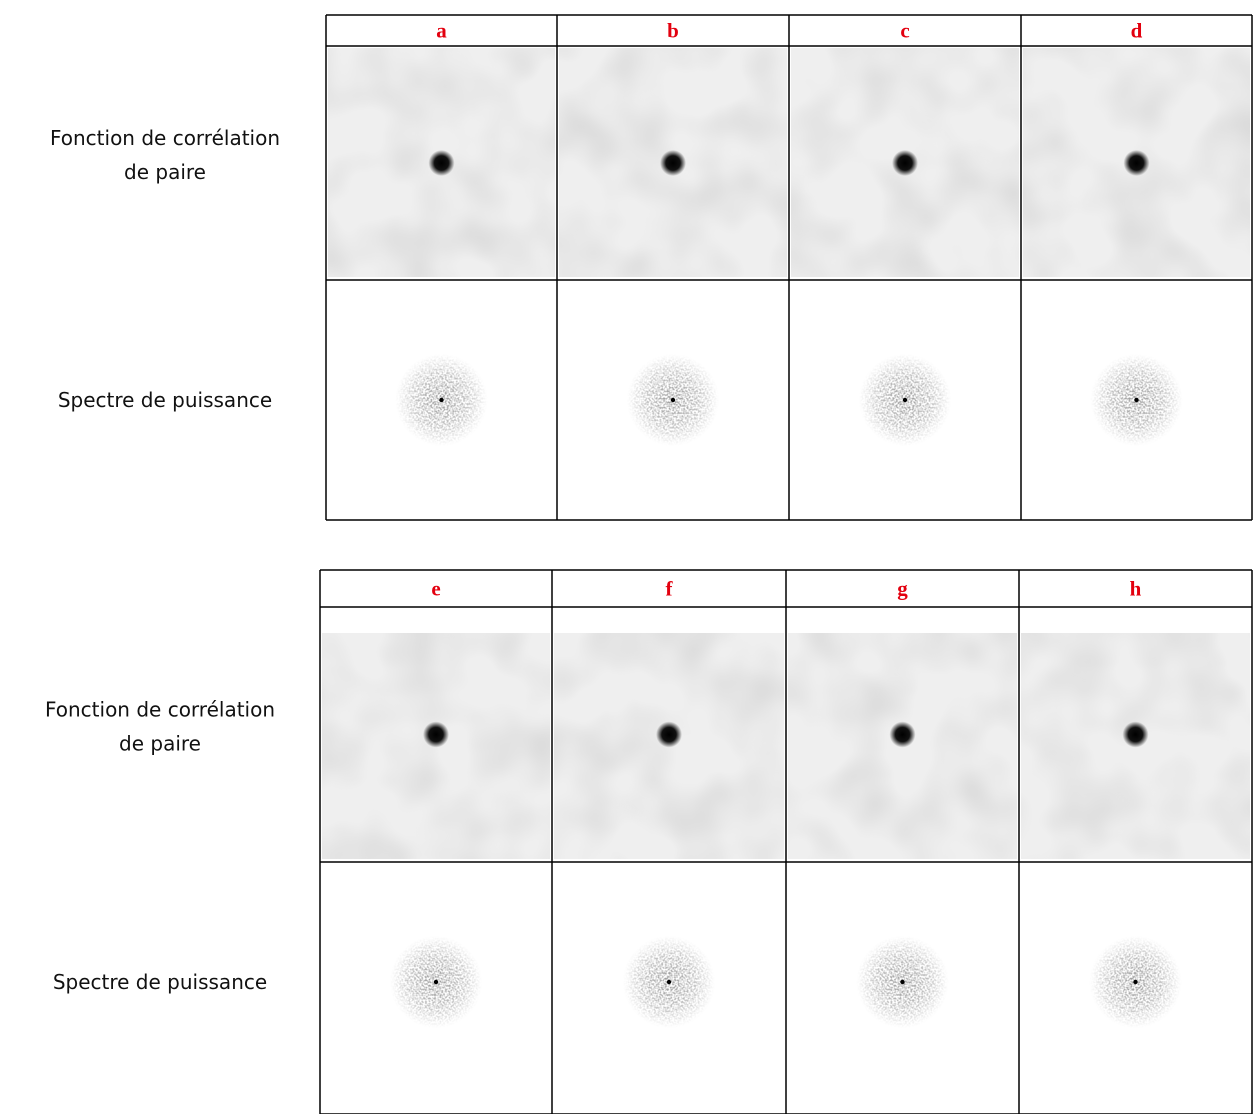 The height and width of the screenshot is (1114, 1254). What do you see at coordinates (1136, 589) in the screenshot?
I see `column-header: h` at bounding box center [1136, 589].